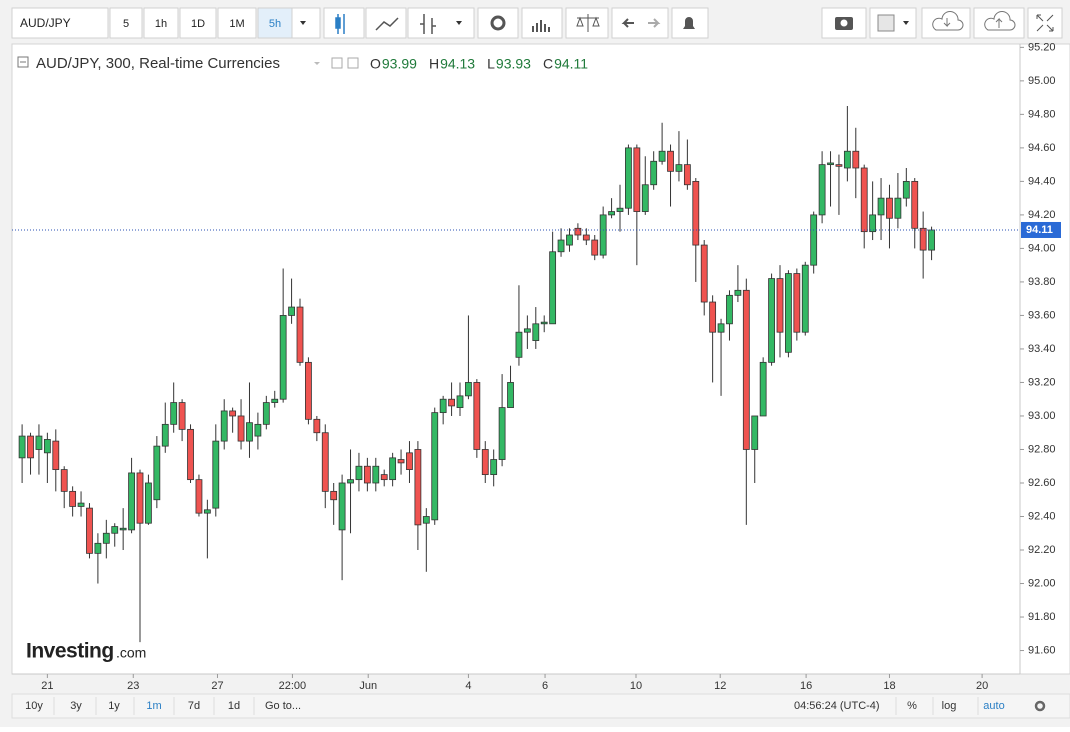 The width and height of the screenshot is (1070, 732). Describe the element at coordinates (153, 706) in the screenshot. I see `range-button: 1m` at that location.